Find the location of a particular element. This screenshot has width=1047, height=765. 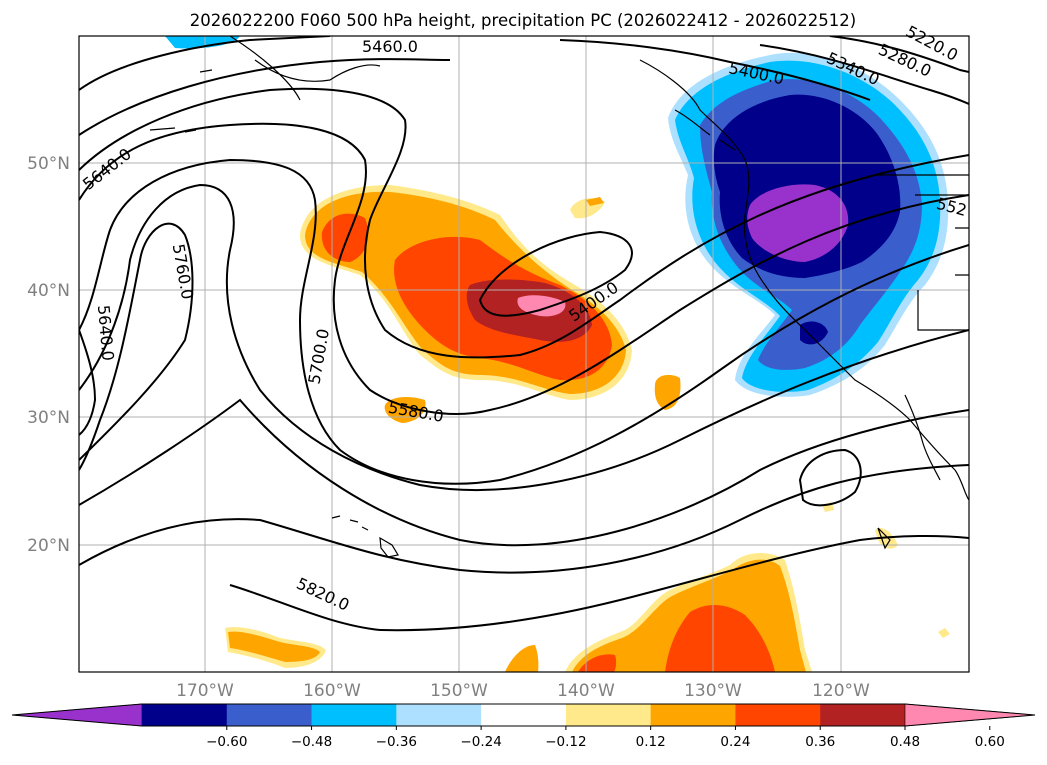

colorbar-tick-label: −0.48 is located at coordinates (311, 742).